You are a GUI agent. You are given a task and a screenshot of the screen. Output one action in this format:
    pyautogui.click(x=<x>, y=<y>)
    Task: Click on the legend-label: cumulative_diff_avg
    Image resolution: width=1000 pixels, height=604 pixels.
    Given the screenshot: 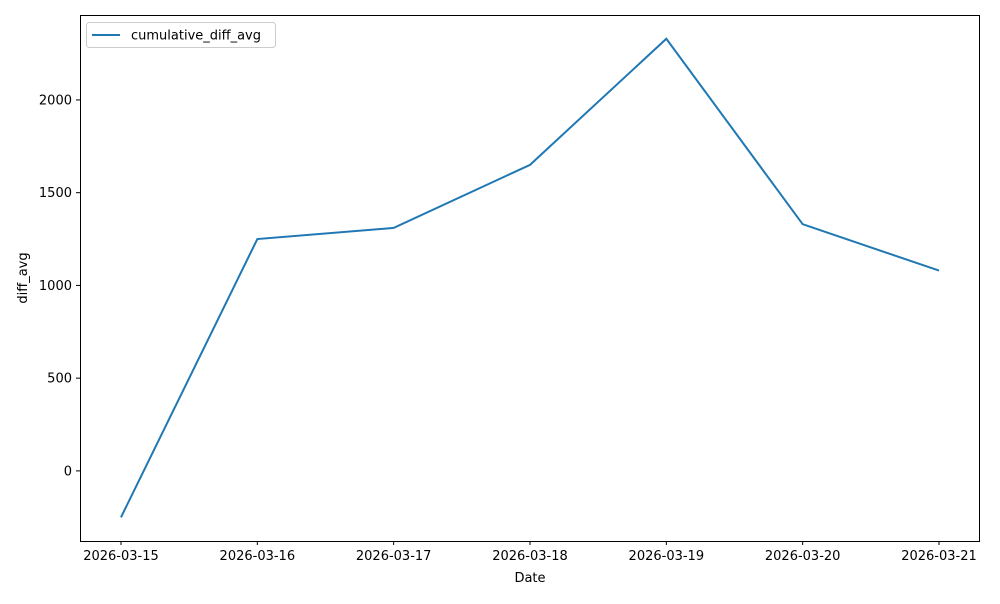 What is the action you would take?
    pyautogui.click(x=196, y=36)
    